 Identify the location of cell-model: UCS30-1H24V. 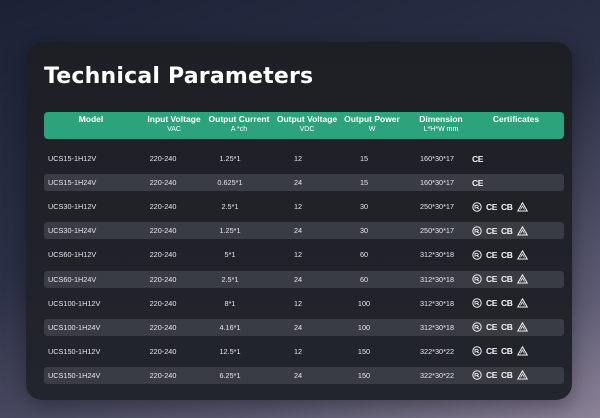
(72, 231).